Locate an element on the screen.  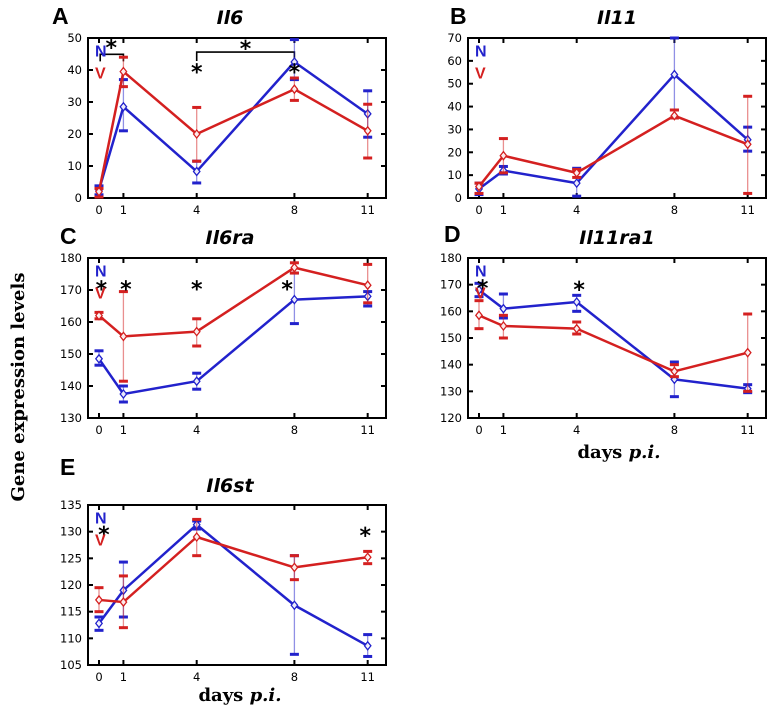
y-tick-label: 150 is located at coordinates (451, 338).